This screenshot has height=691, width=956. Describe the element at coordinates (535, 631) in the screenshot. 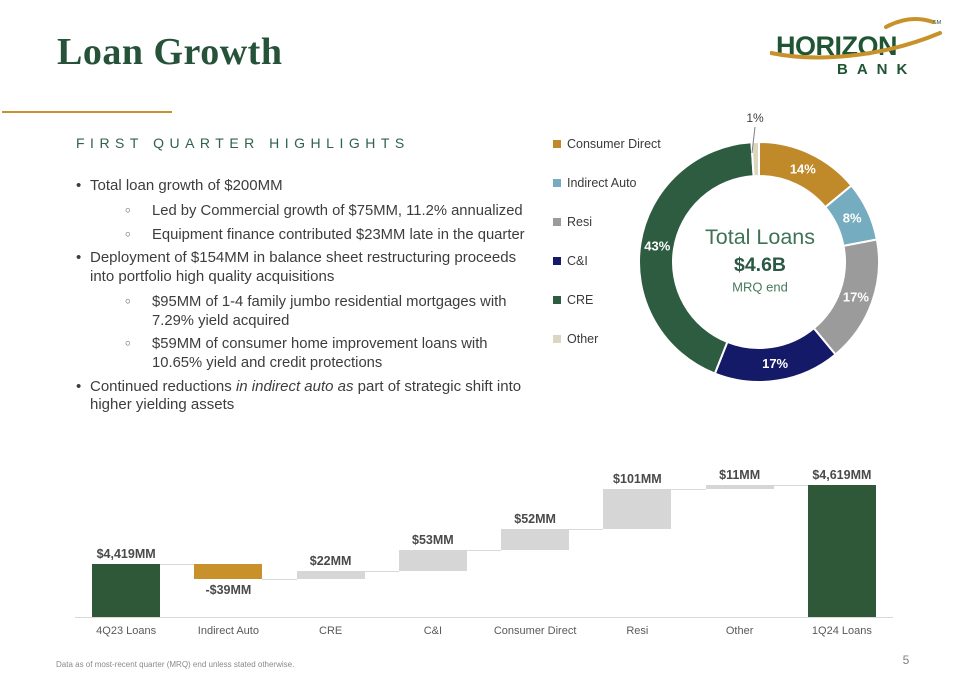

I see `waterfall-category-label: Consumer Direct` at that location.